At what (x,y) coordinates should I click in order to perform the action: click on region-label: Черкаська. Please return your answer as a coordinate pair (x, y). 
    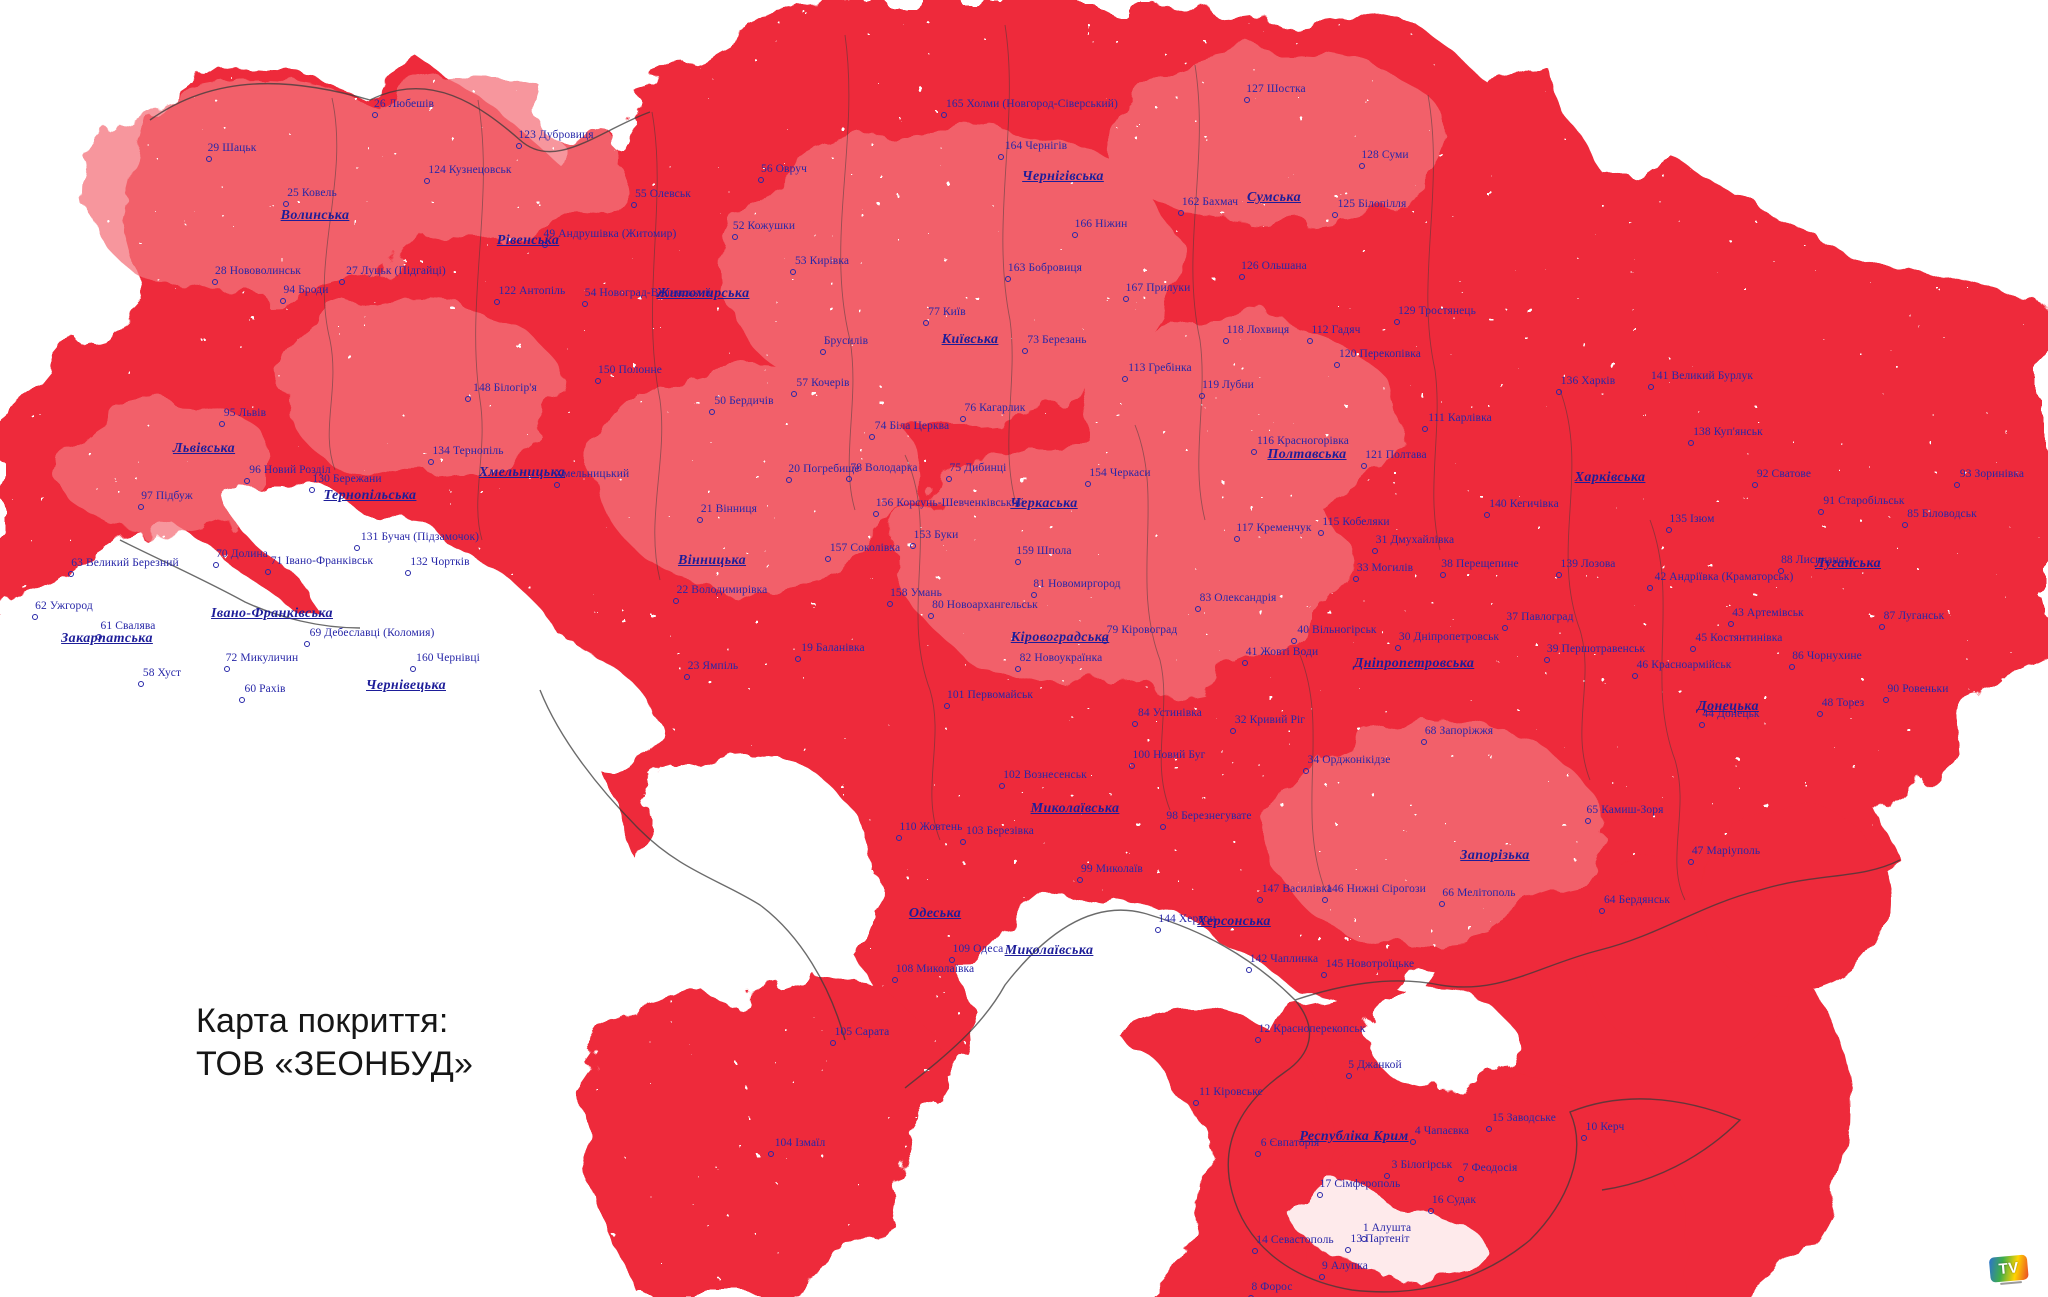
    Looking at the image, I should click on (1044, 503).